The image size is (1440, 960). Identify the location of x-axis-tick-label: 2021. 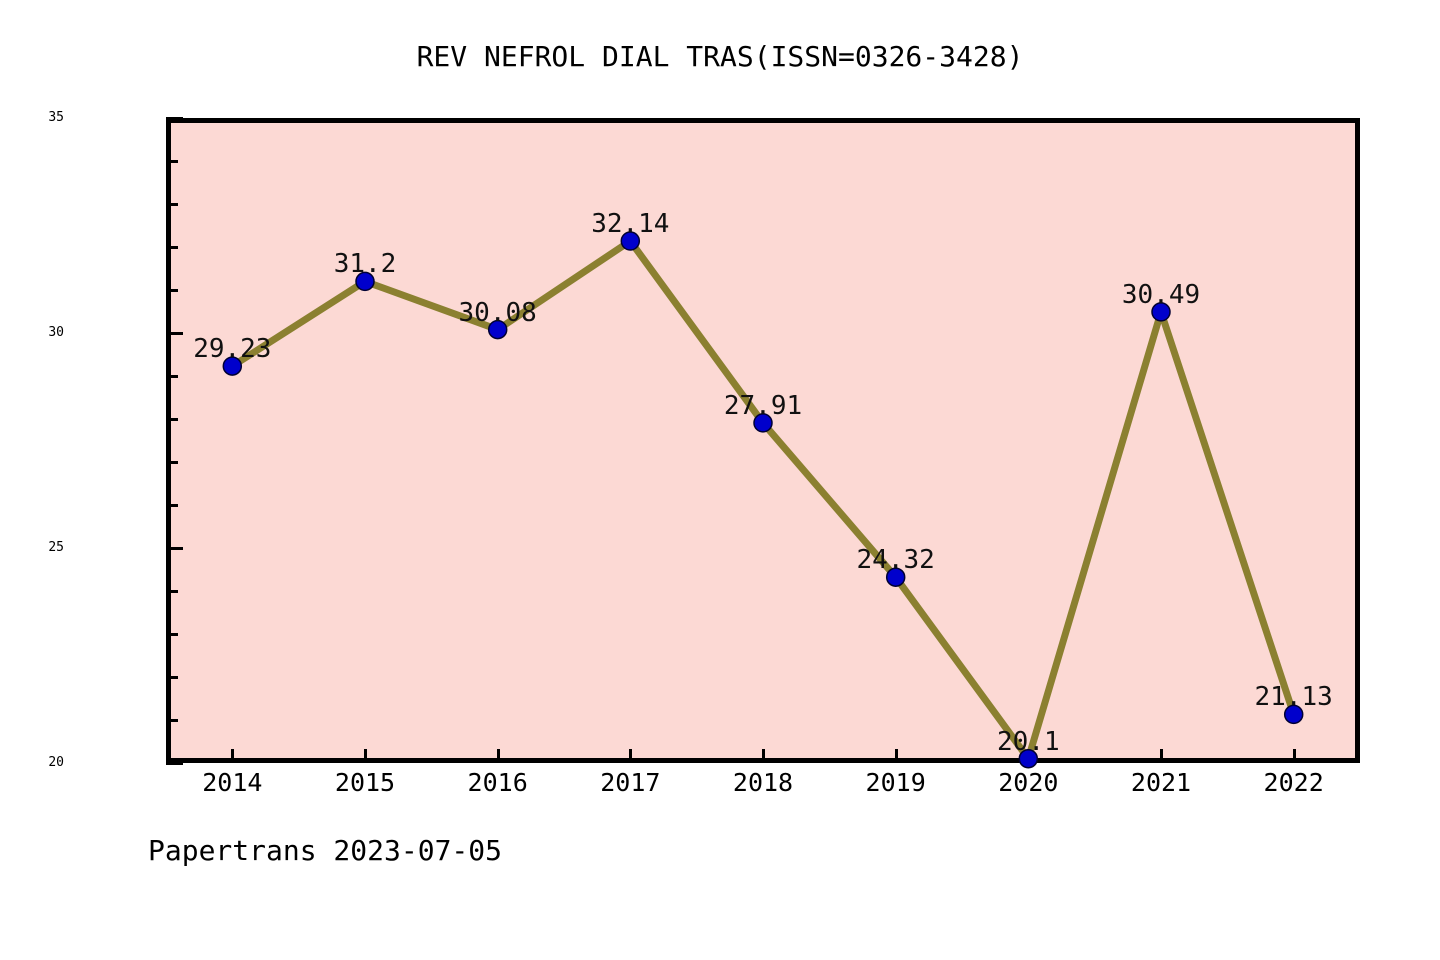
(1161, 782).